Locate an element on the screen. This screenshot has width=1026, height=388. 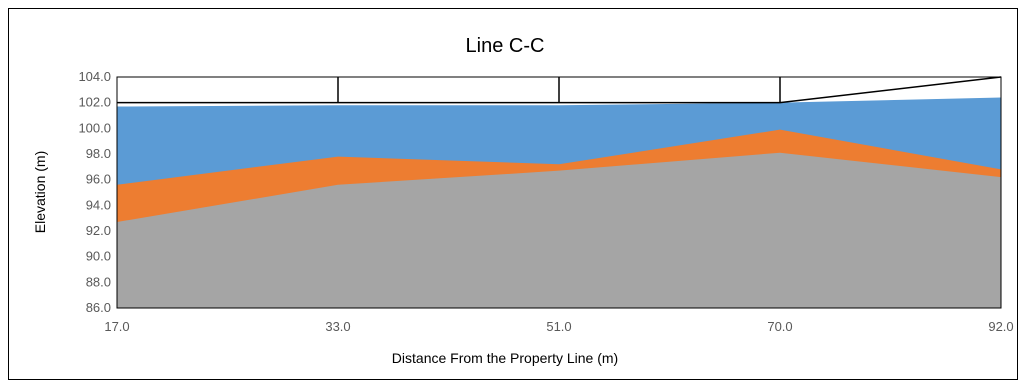
y-tick-label: 98.0 is located at coordinates (98, 153).